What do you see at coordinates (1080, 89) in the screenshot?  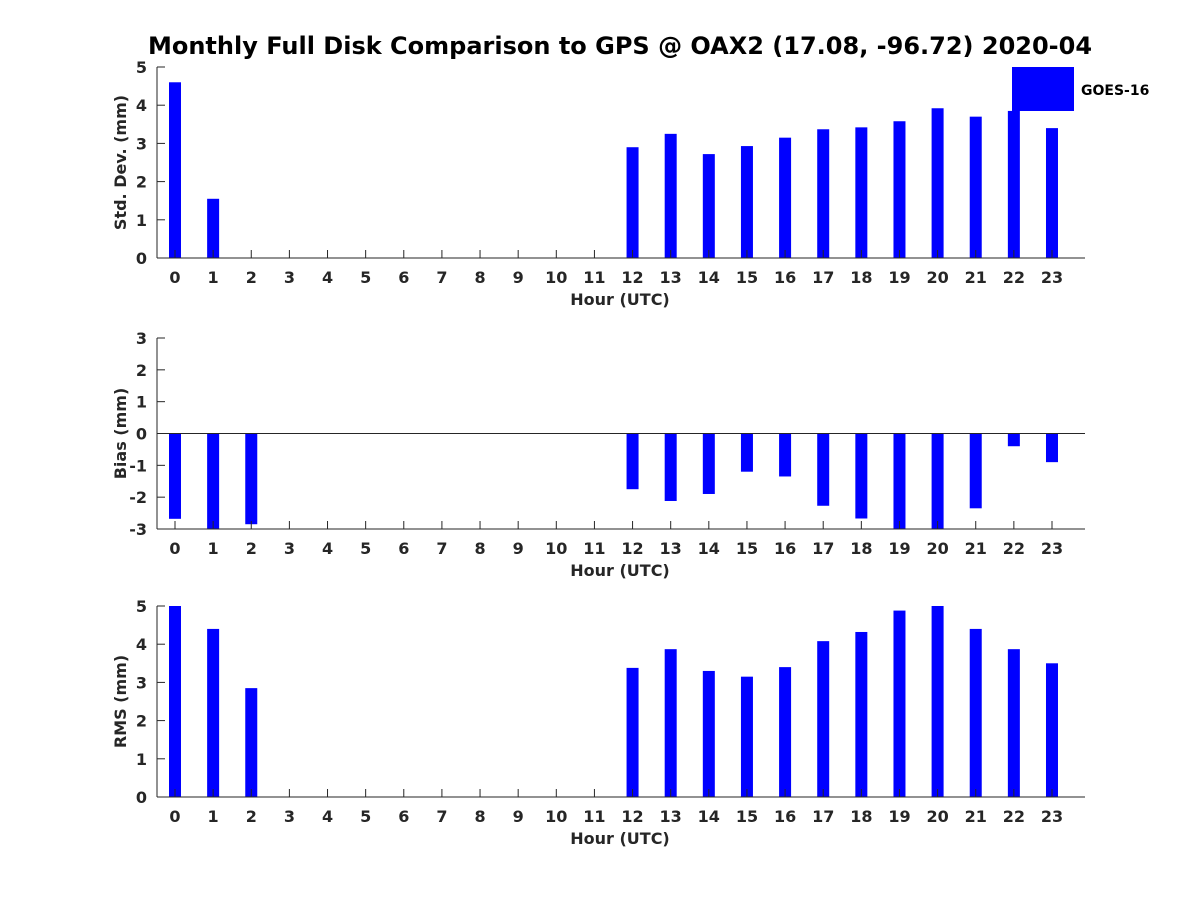 I see `legend: GOES-16` at bounding box center [1080, 89].